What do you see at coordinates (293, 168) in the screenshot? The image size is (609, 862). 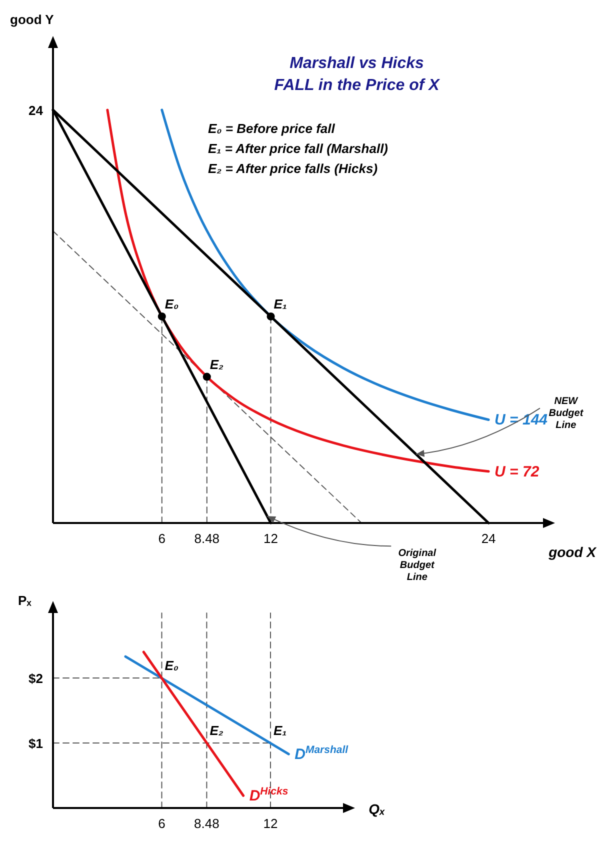 I see `annotation: E₂ = After price falls (Hicks)` at bounding box center [293, 168].